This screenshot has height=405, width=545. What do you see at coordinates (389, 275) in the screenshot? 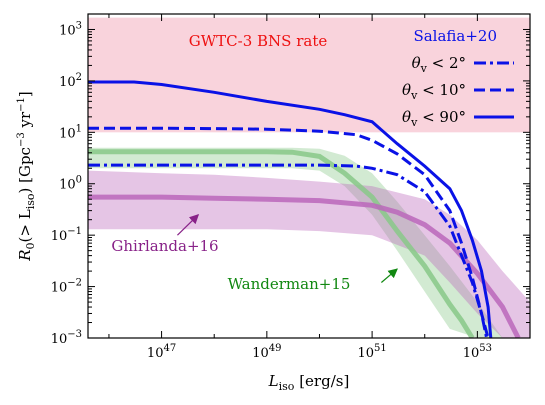
I see `annotation-arrow-wanderman` at bounding box center [389, 275].